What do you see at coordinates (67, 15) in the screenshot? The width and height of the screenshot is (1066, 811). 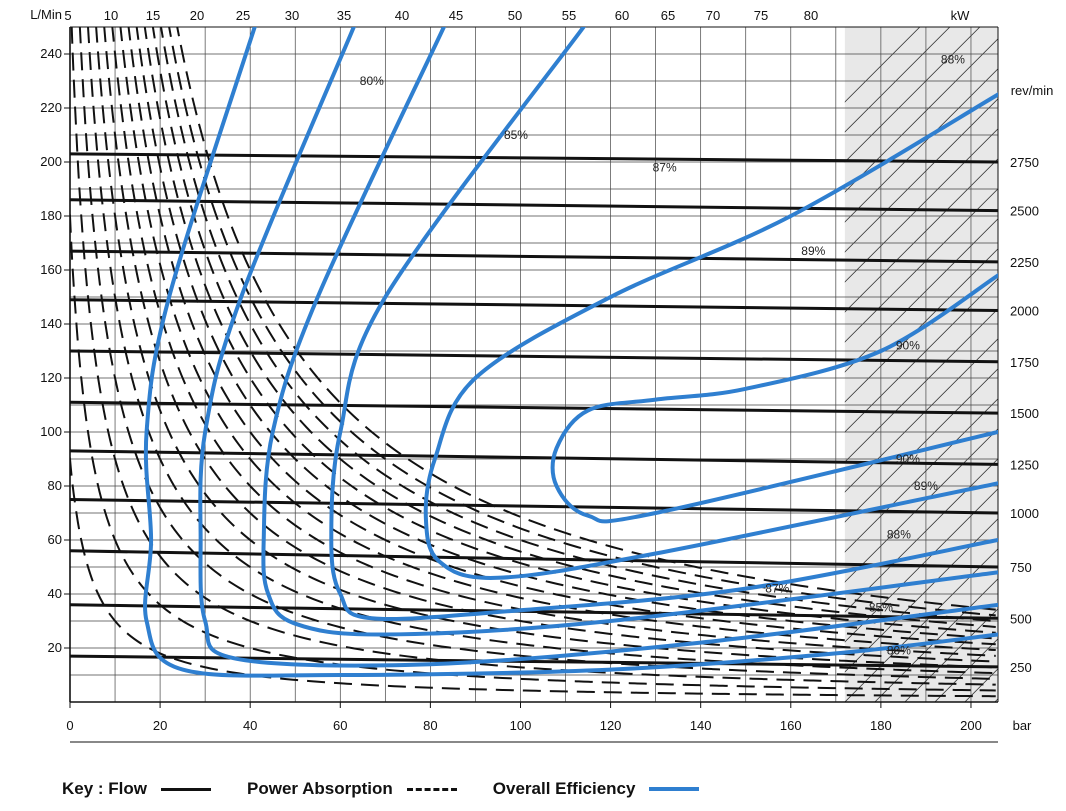 I see `kw-tick-label-5: 5` at bounding box center [67, 15].